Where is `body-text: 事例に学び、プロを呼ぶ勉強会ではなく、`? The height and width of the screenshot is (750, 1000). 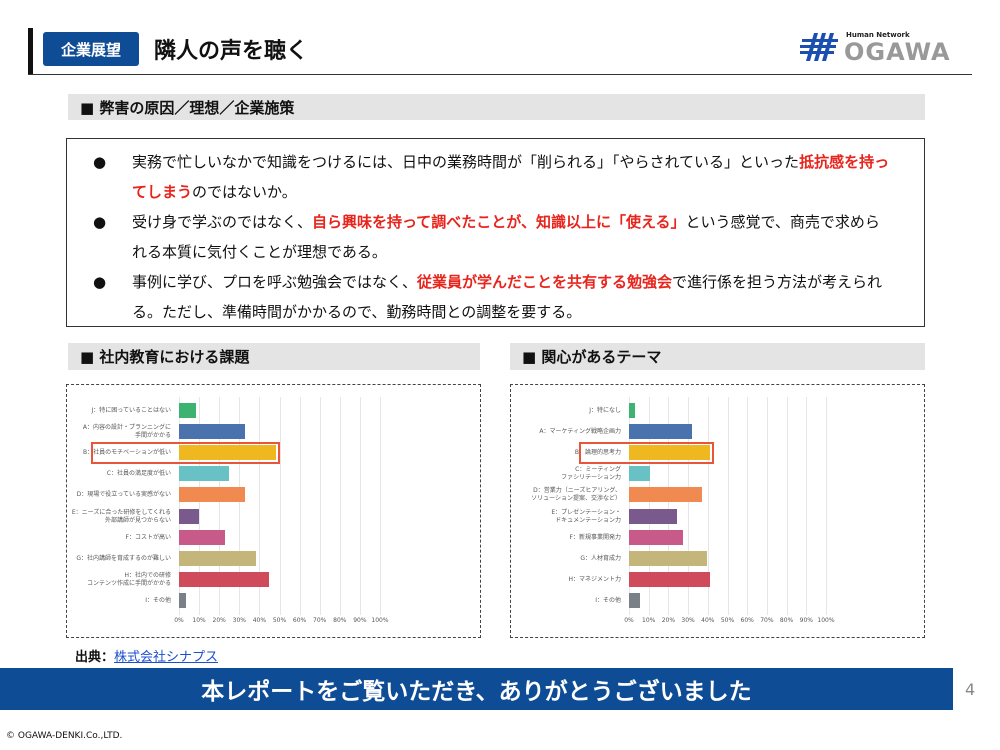 body-text: 事例に学び、プロを呼ぶ勉強会ではなく、 is located at coordinates (275, 282).